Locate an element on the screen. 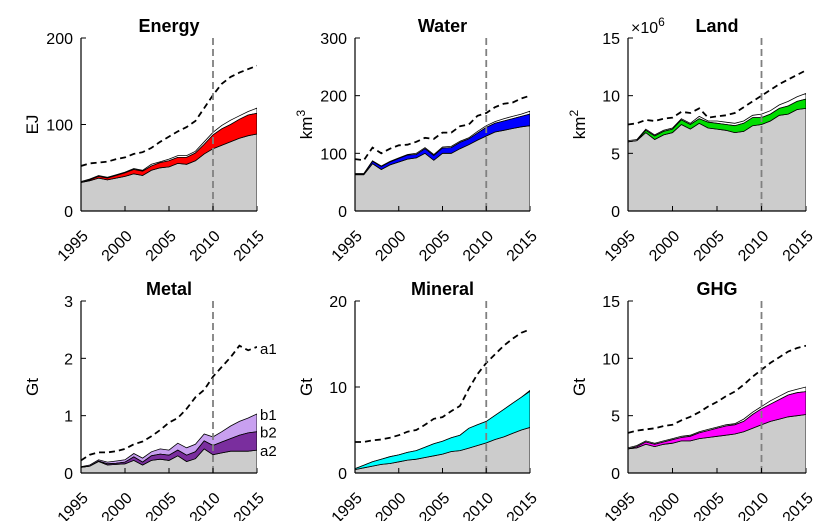  panel-mineral: 0 10 20 1995 2000 2005 2010 2015 Mineral Gt is located at coordinates (419, 402).